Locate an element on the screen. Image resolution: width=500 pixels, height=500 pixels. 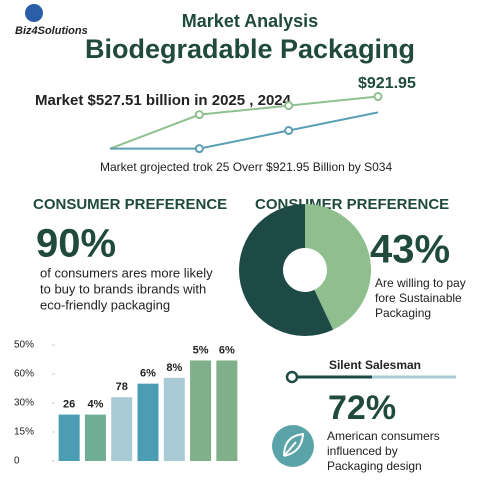
title: Market Analysis is located at coordinates (250, 21).